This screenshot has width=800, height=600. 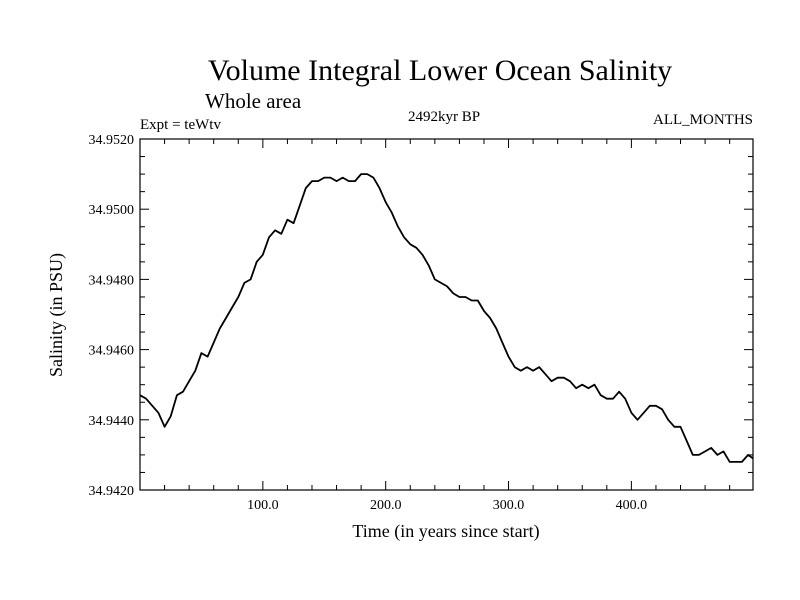 I want to click on y-tick-label: 34.9440, so click(x=112, y=421).